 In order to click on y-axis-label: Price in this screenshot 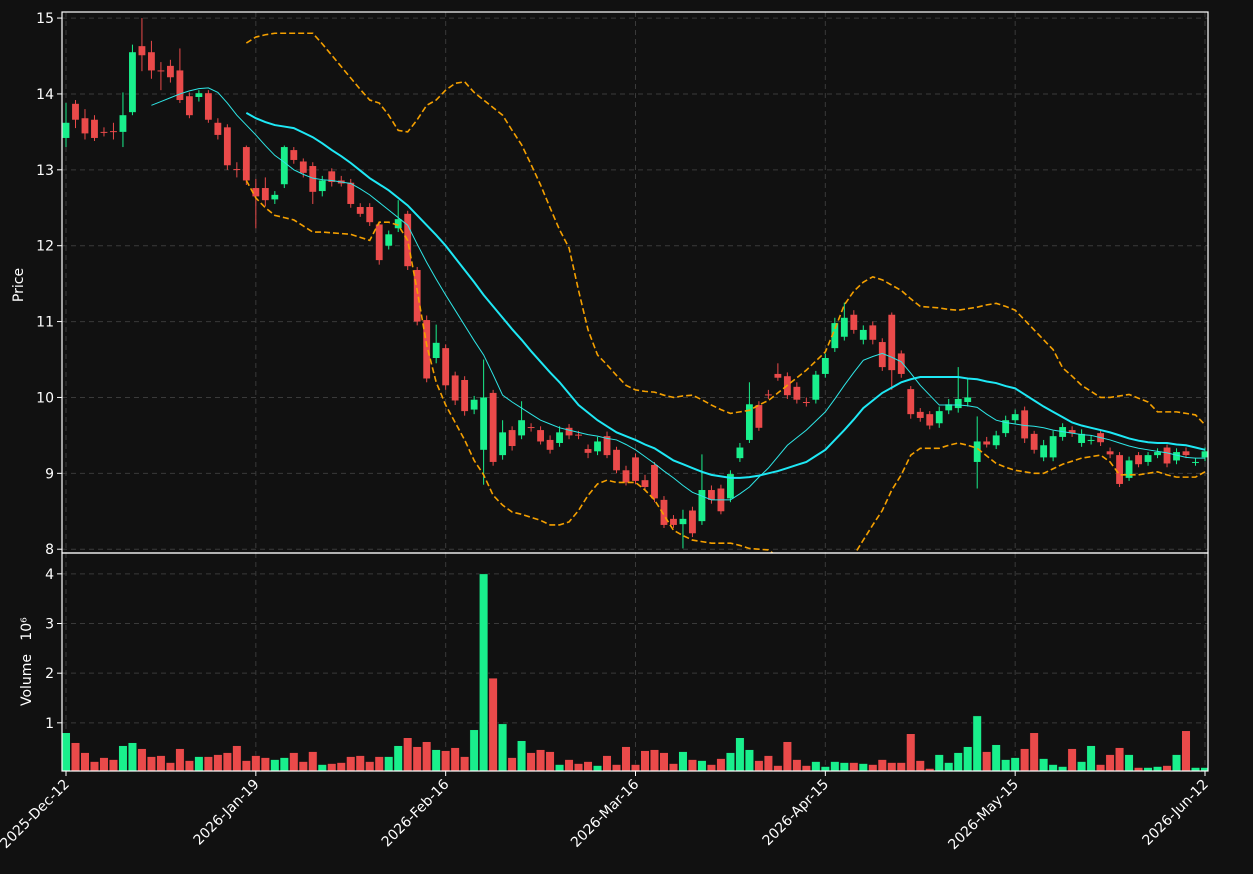, I will do `click(19, 285)`.